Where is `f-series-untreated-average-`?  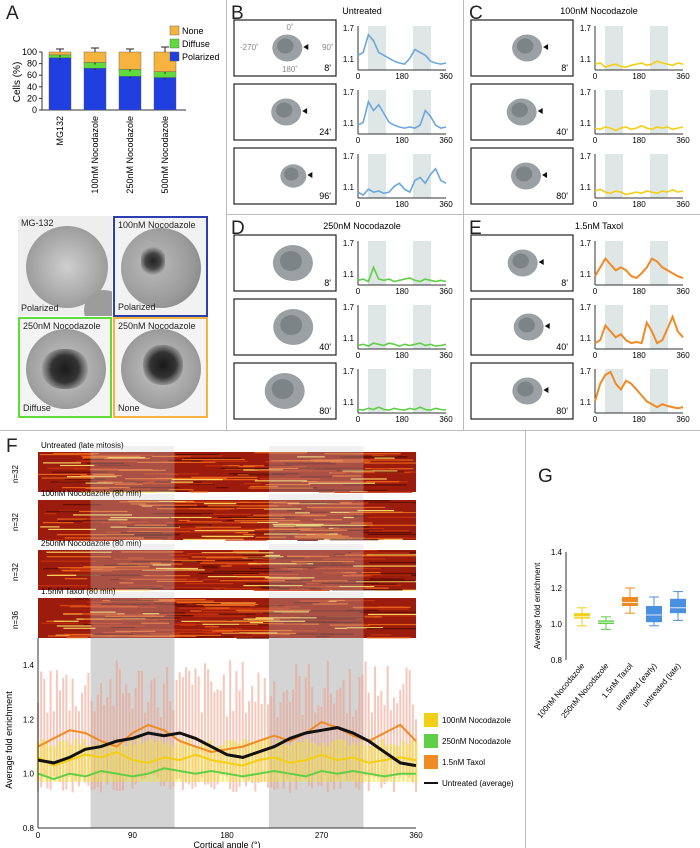 f-series-untreated-average- is located at coordinates (227, 747).